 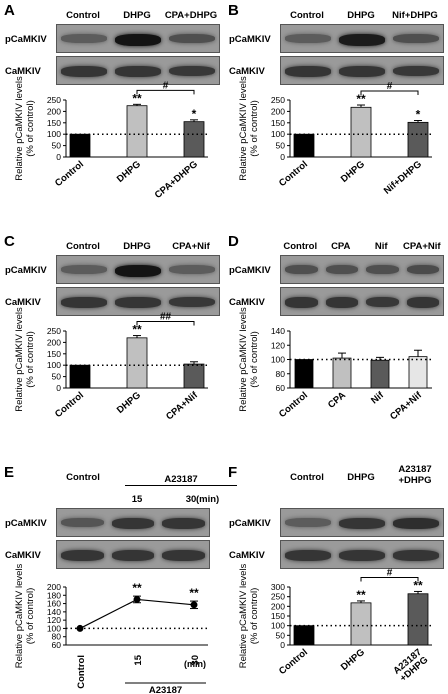 I want to click on x-tick-label: CPA, so click(x=337, y=400).